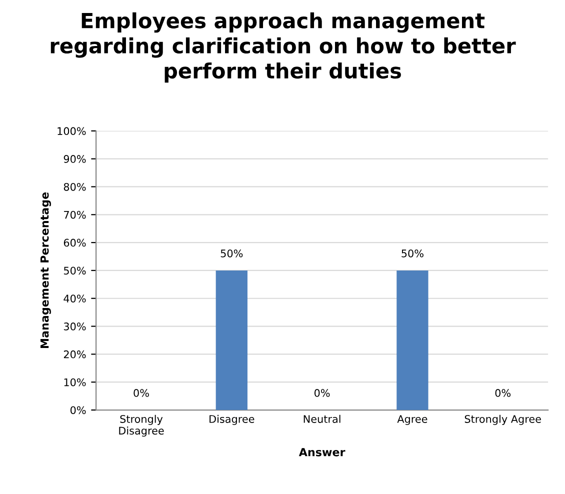 Image resolution: width=565 pixels, height=494 pixels. I want to click on y-tick-label: 10%, so click(75, 382).